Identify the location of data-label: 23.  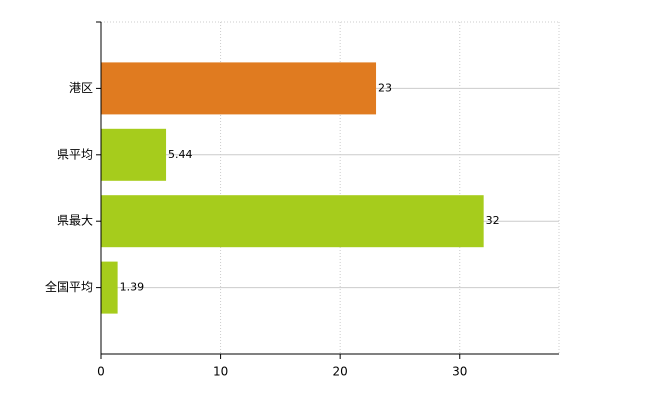
(385, 87).